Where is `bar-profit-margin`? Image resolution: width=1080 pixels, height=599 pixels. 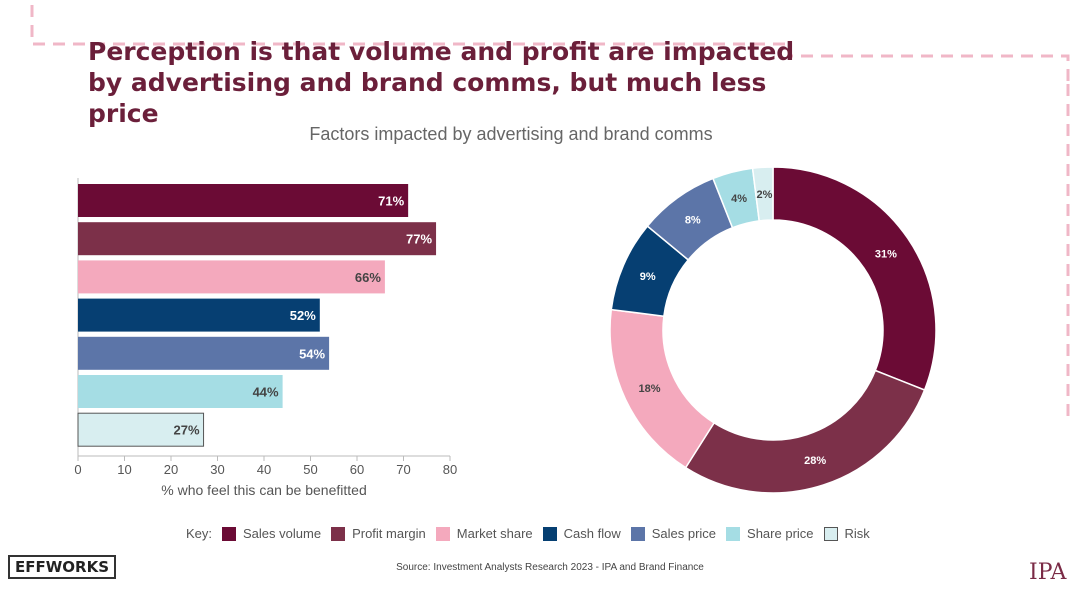
bar-profit-margin is located at coordinates (257, 239).